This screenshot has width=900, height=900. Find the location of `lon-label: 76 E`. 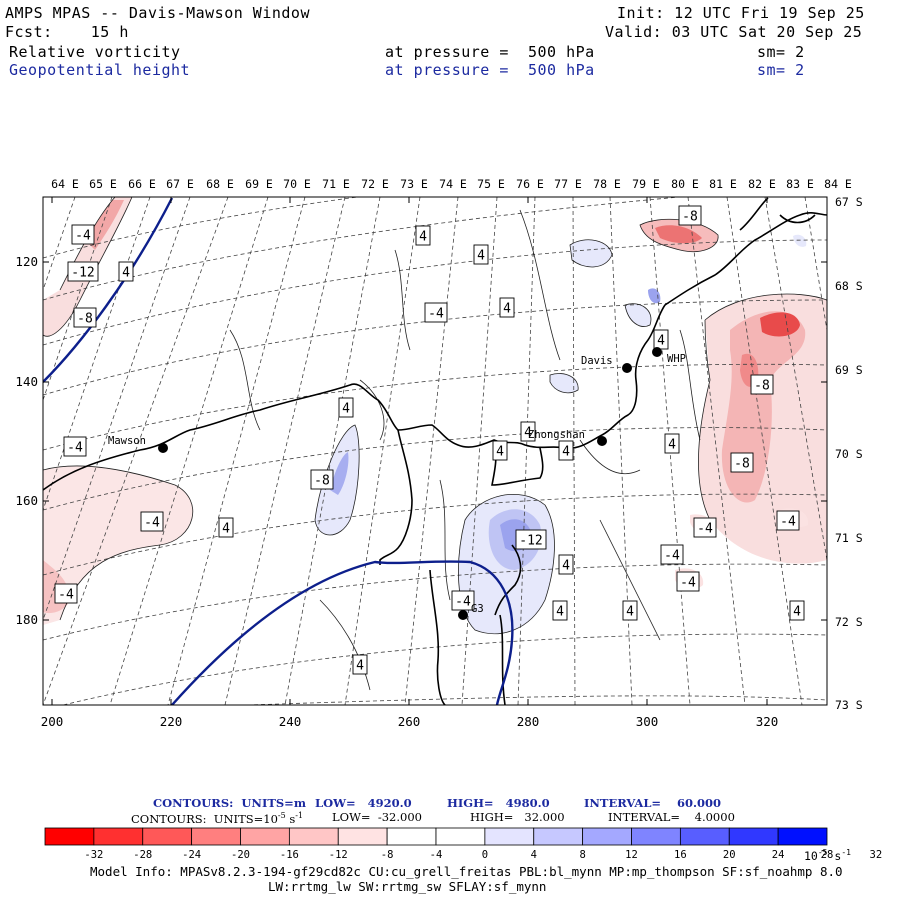

lon-label: 76 E is located at coordinates (530, 184).